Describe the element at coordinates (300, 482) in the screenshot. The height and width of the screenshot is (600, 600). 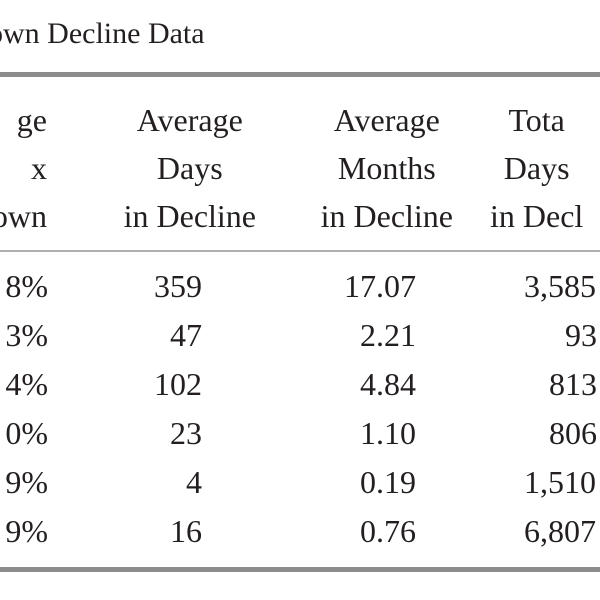
I see `table-row: 9% 4 0.19 1,510` at that location.